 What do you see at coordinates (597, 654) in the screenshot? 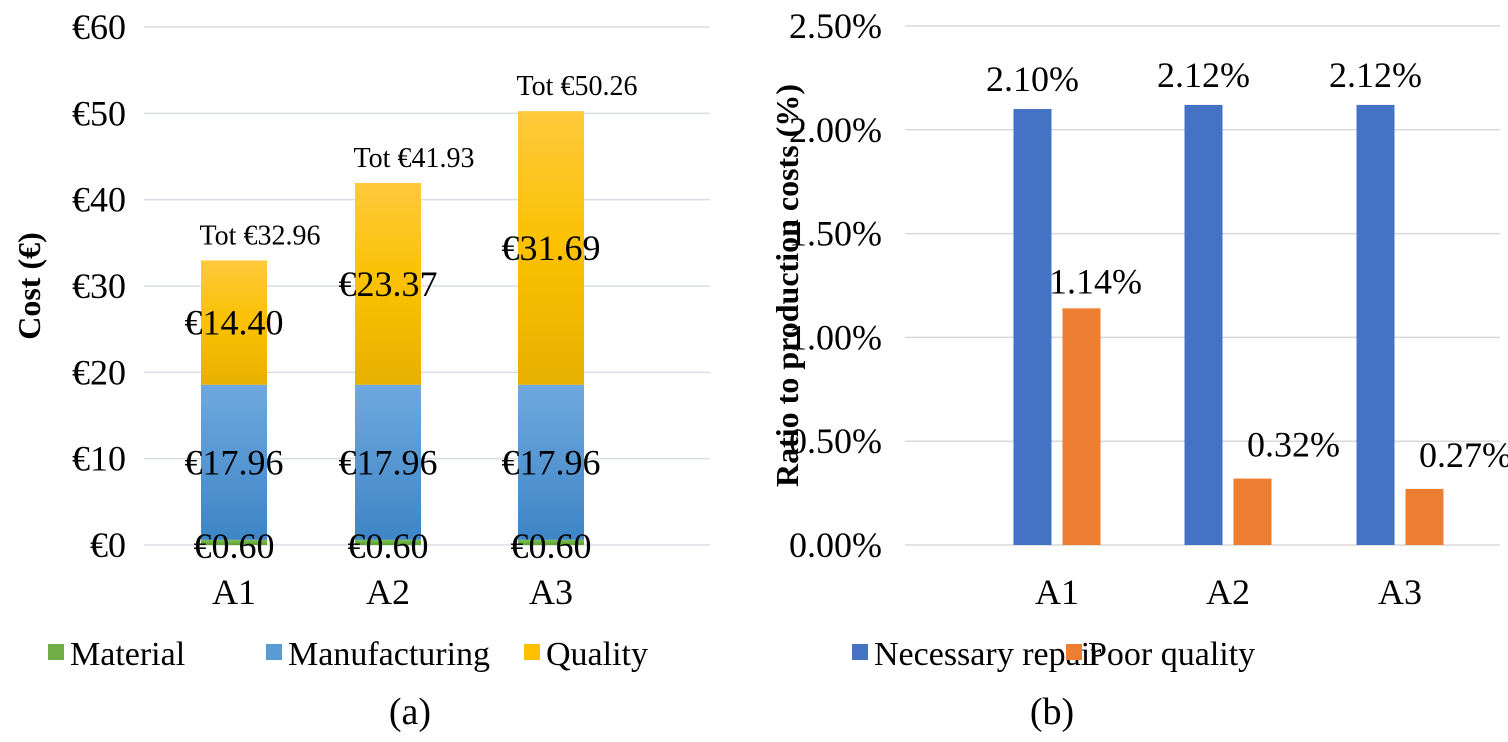
I see `legend-label: Quality` at bounding box center [597, 654].